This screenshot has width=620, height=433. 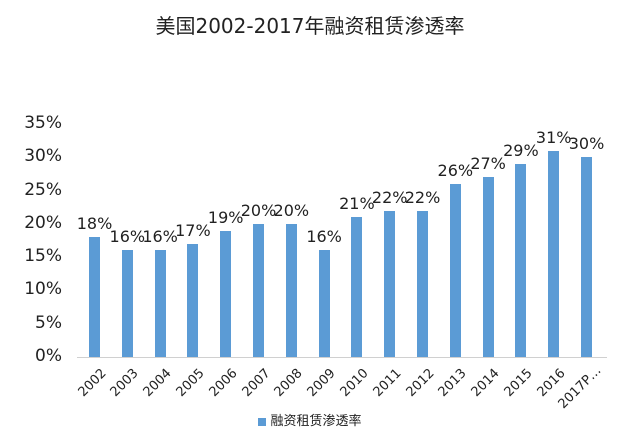 I want to click on y-tick-label: 35%, so click(x=43, y=123).